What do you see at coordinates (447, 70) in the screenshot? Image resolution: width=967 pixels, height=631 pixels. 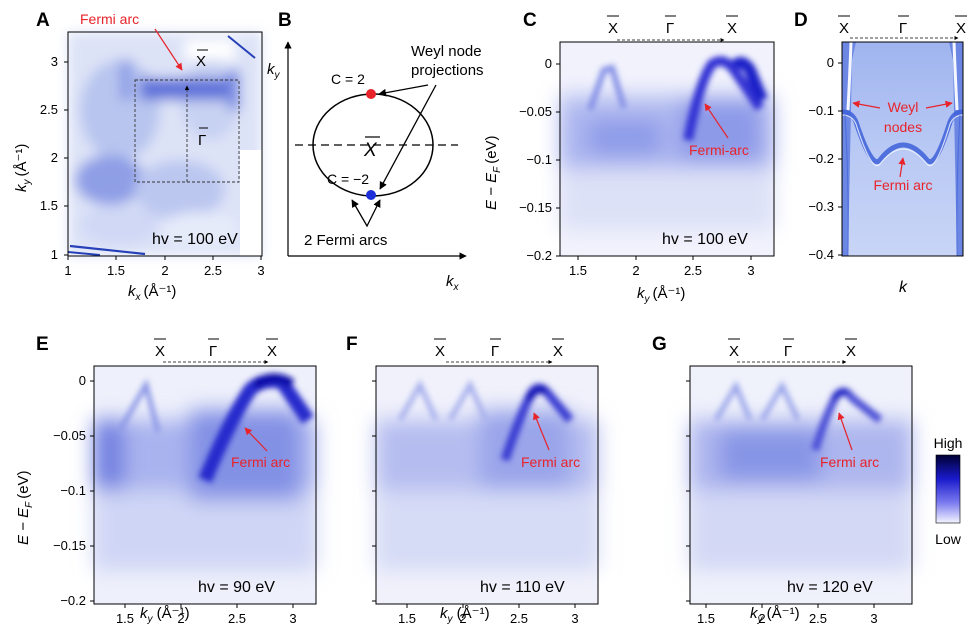 I see `panel-b-weyl-label-line2: projections` at bounding box center [447, 70].